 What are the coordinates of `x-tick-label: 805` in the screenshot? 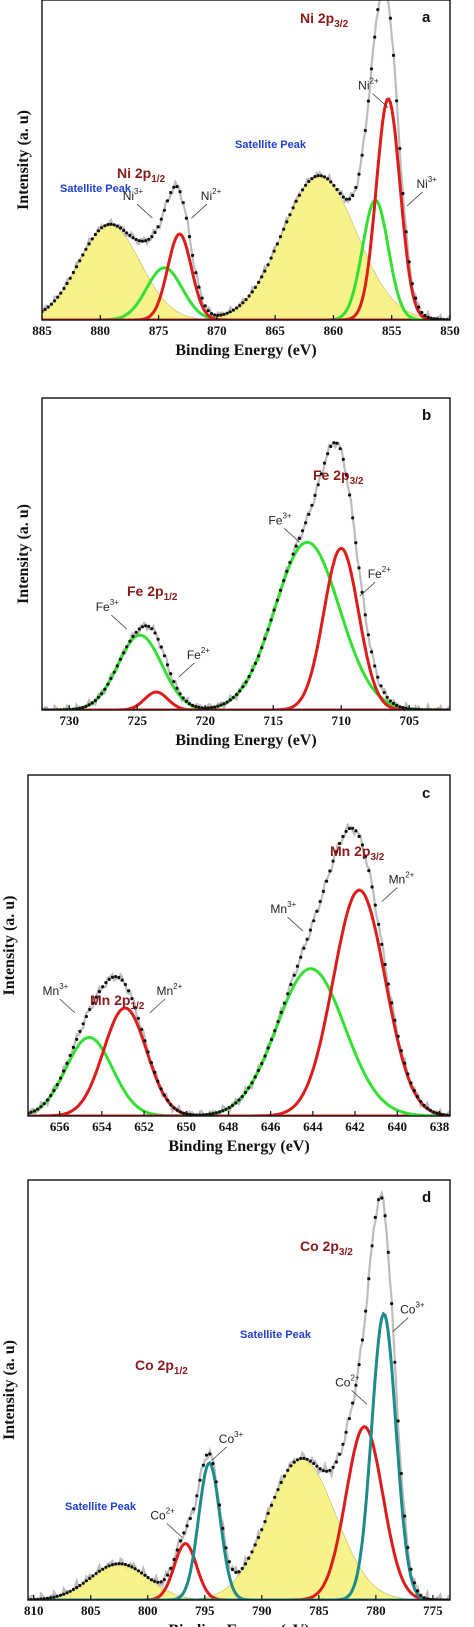 It's located at (91, 1610).